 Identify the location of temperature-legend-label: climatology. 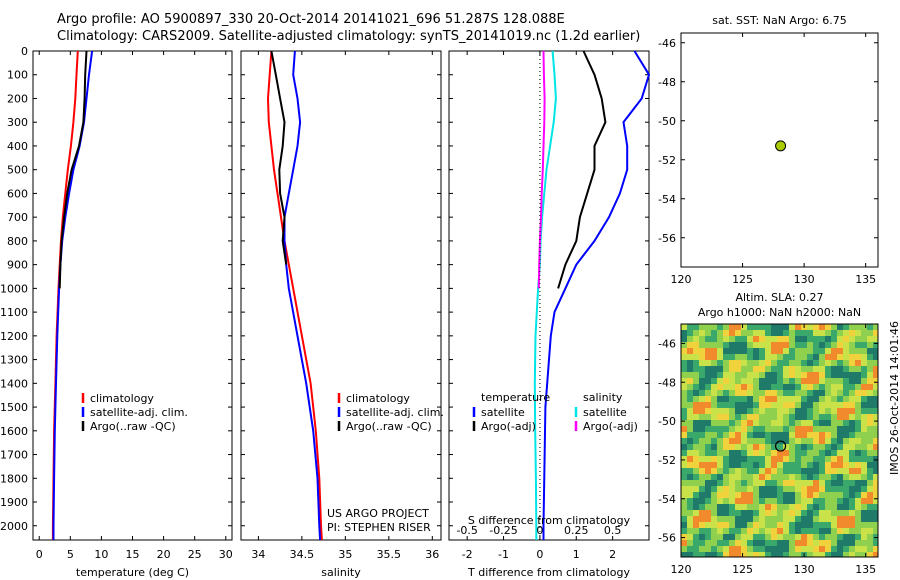
(122, 398).